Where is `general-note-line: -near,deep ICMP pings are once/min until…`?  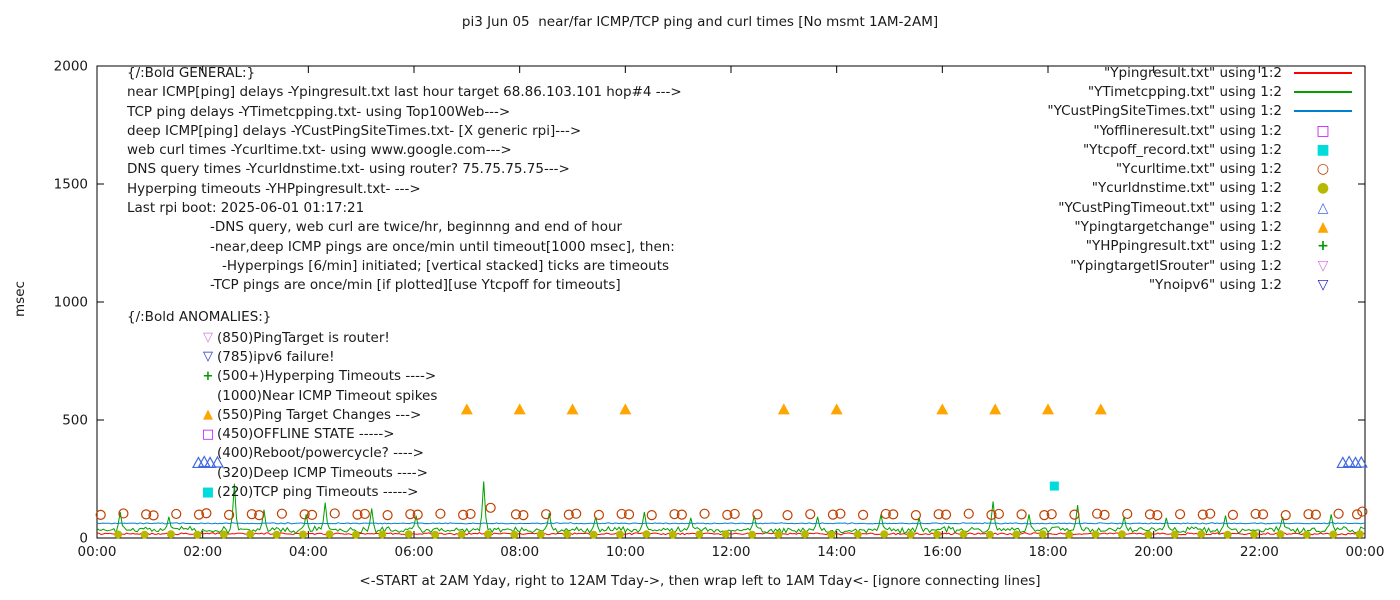
general-note-line: -near,deep ICMP pings are once/min until… is located at coordinates (442, 246).